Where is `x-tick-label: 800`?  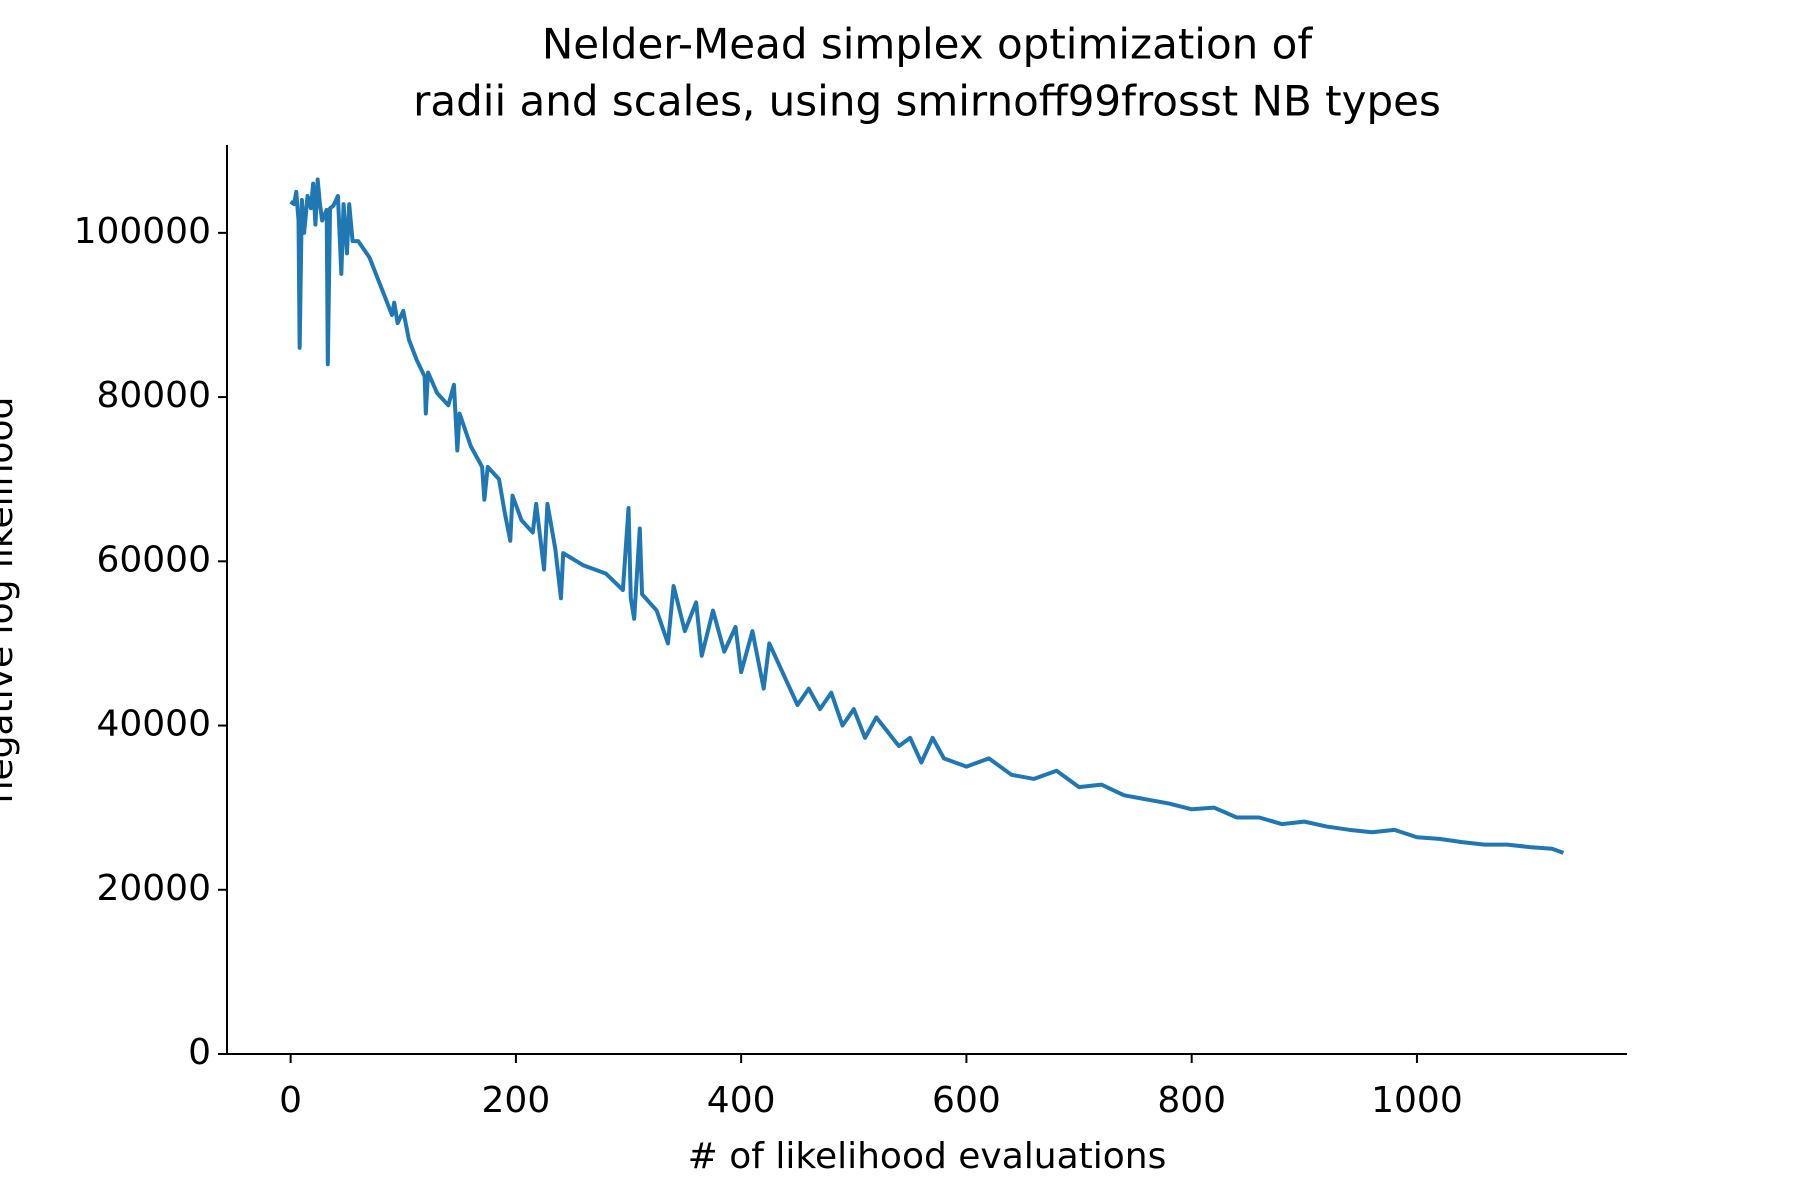 x-tick-label: 800 is located at coordinates (1191, 1100).